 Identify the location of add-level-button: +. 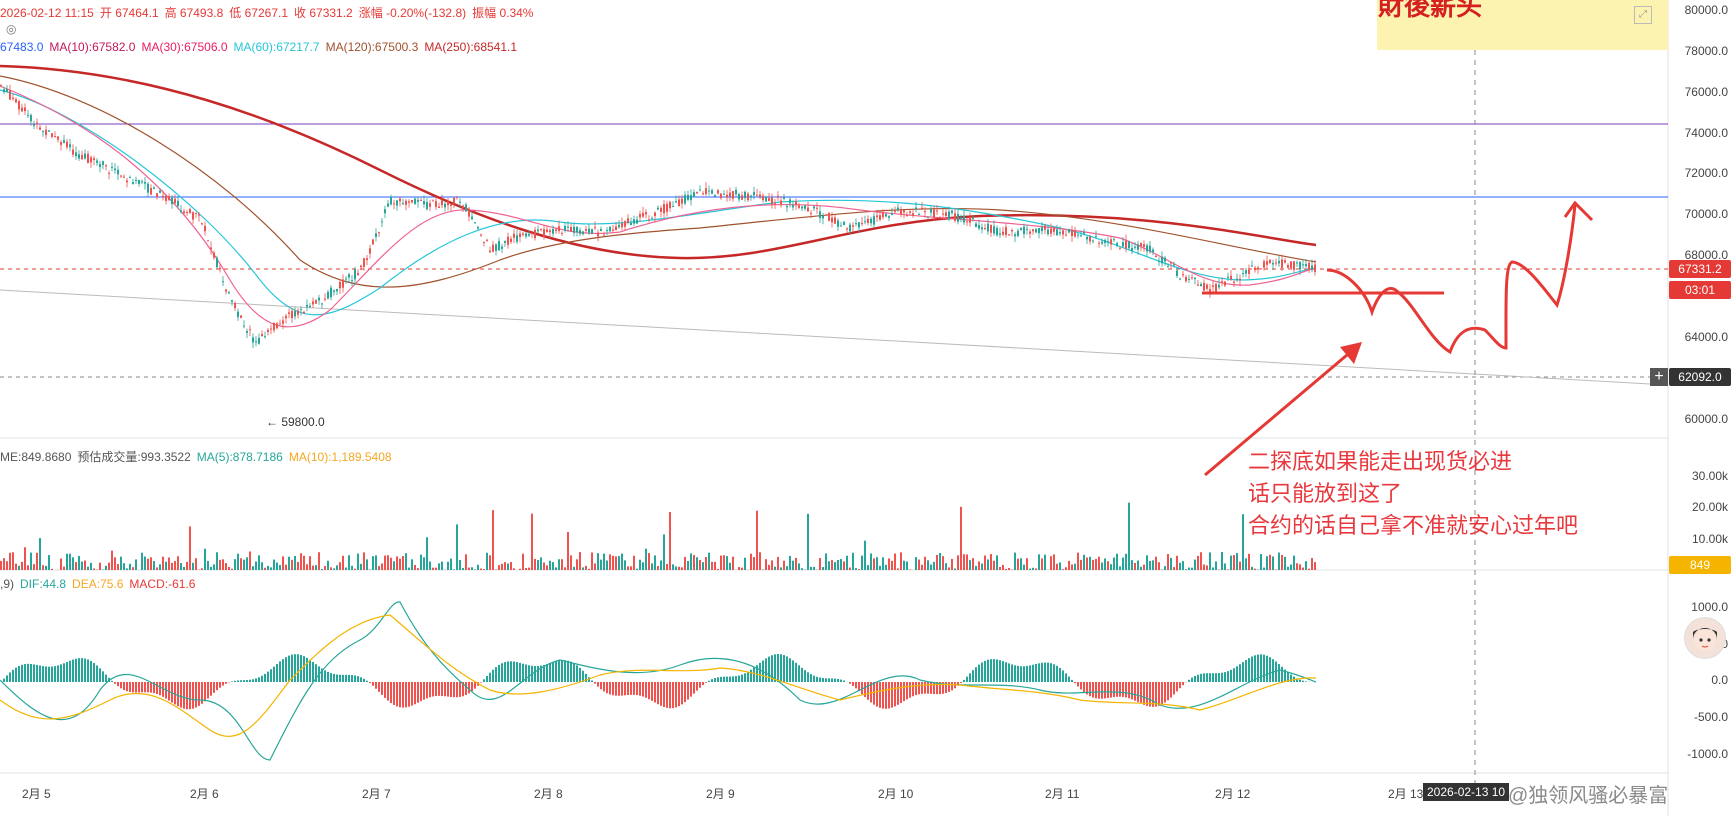
(1659, 377).